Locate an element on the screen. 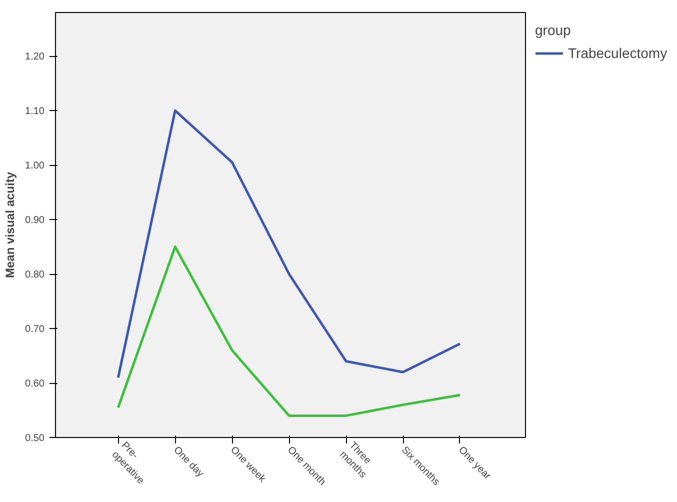 This screenshot has height=502, width=677. legend-label: Trabeculectomy is located at coordinates (618, 53).